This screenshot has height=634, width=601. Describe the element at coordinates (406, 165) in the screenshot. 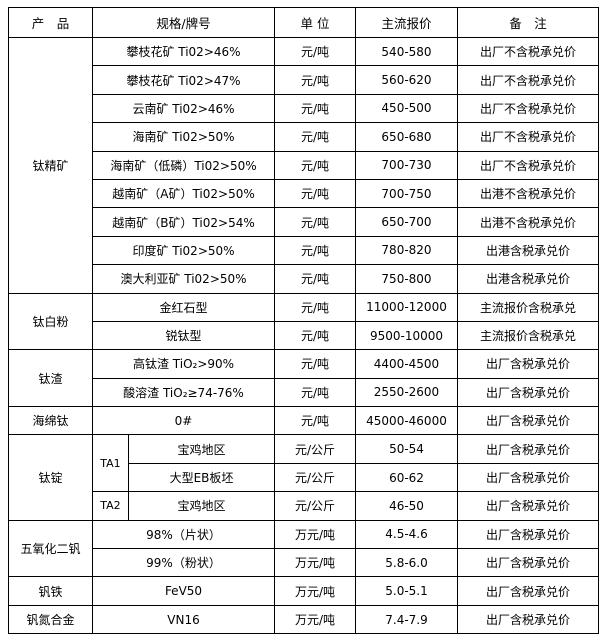

I see `price-cell: 700-730` at that location.